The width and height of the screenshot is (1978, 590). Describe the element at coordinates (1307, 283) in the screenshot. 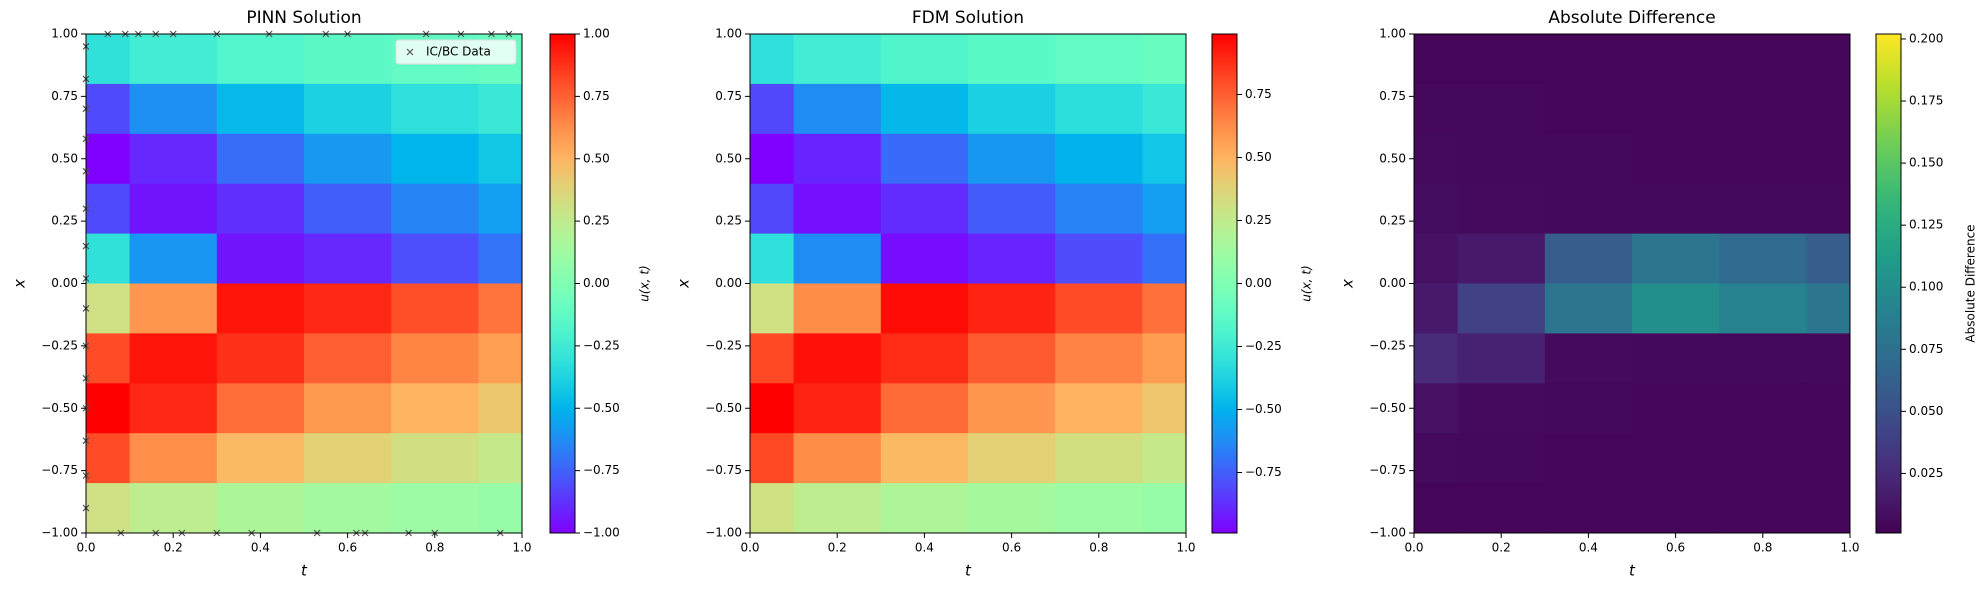

I see `colorbar-label: u(x, t)` at that location.